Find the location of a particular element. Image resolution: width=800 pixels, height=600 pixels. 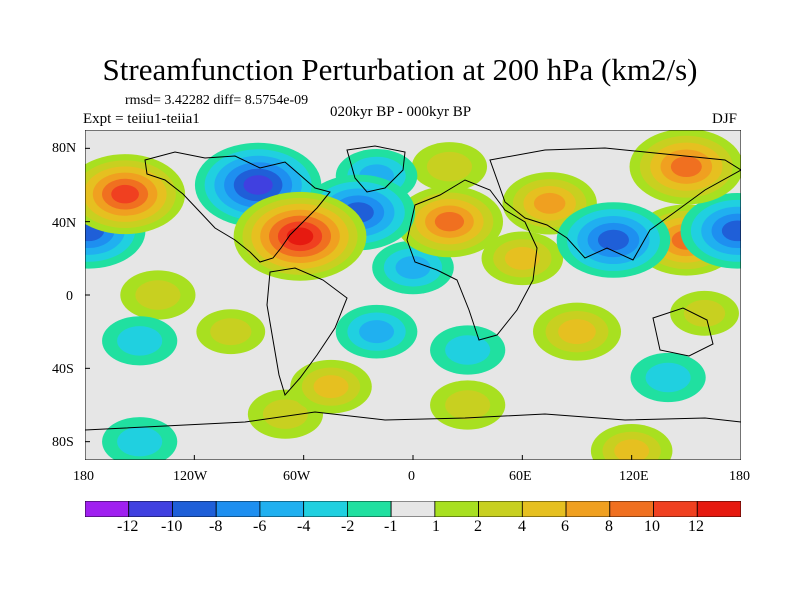

australia-coast is located at coordinates (683, 332).